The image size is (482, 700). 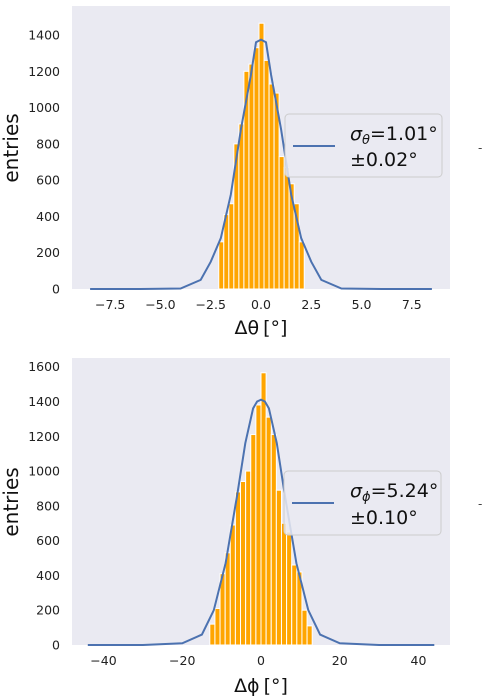 I want to click on x-tick-labels: −7.5 −5.0 −2.5 0.0 2.5 5.0 7.5, so click(x=258, y=304).